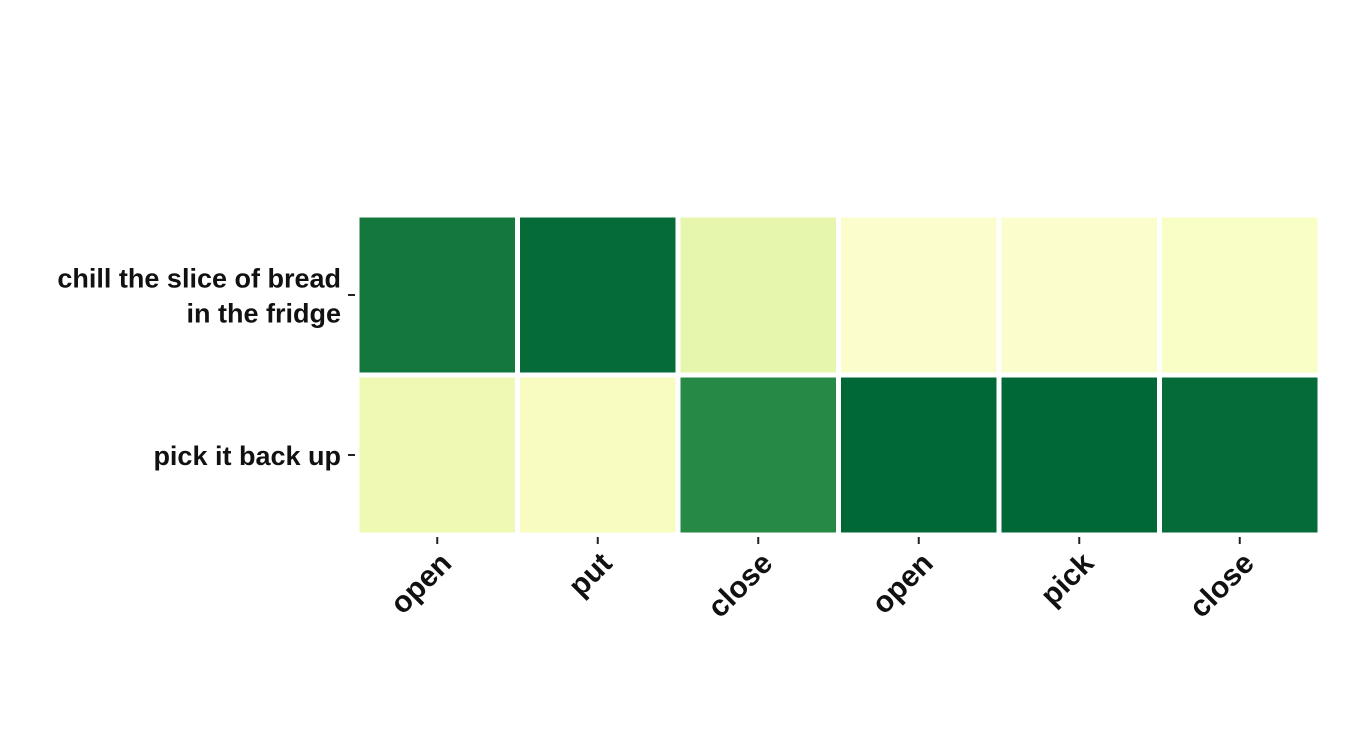 This screenshot has width=1350, height=750. I want to click on x-tick-label-3: open, so click(903, 584).